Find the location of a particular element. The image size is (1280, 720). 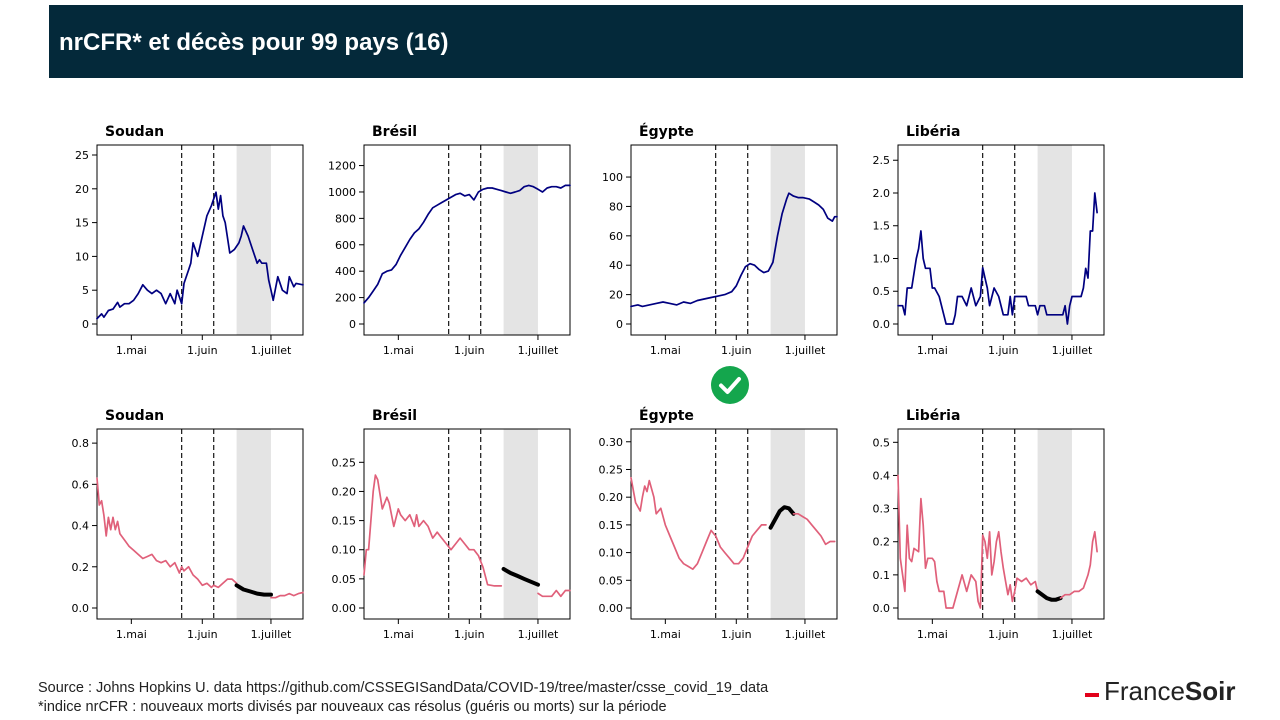

y-tick-label: 200 is located at coordinates (345, 298).